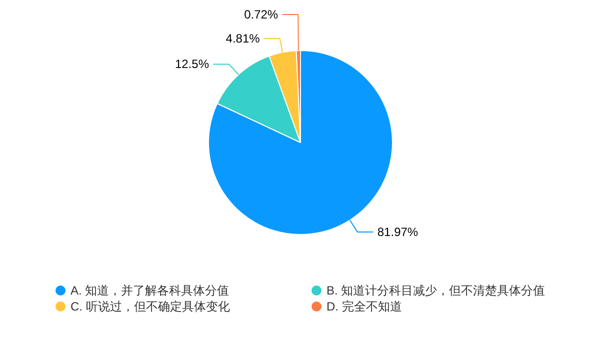 The height and width of the screenshot is (340, 600). Describe the element at coordinates (150, 291) in the screenshot. I see `legend-label: A. 知道，并了解各科具体分值` at that location.